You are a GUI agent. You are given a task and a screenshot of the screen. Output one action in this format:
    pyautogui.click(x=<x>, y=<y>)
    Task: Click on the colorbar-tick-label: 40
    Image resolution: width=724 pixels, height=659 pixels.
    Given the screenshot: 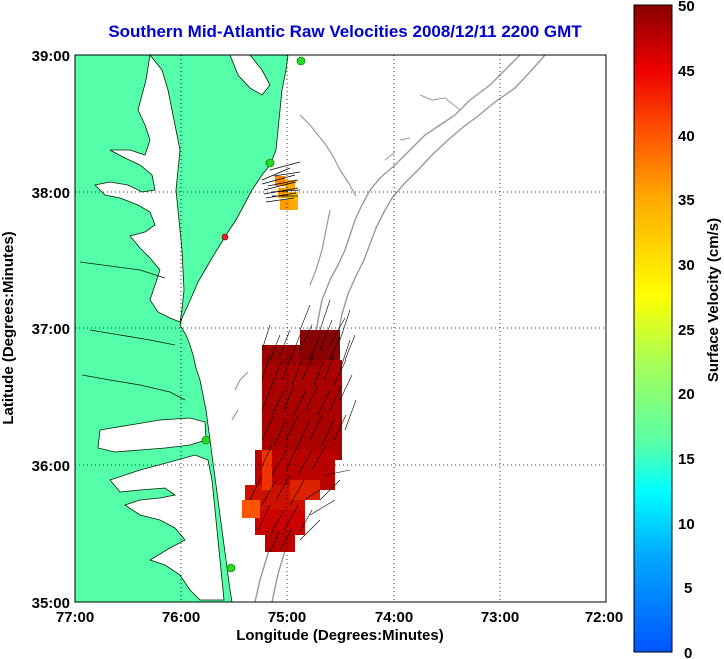 What is the action you would take?
    pyautogui.click(x=686, y=136)
    